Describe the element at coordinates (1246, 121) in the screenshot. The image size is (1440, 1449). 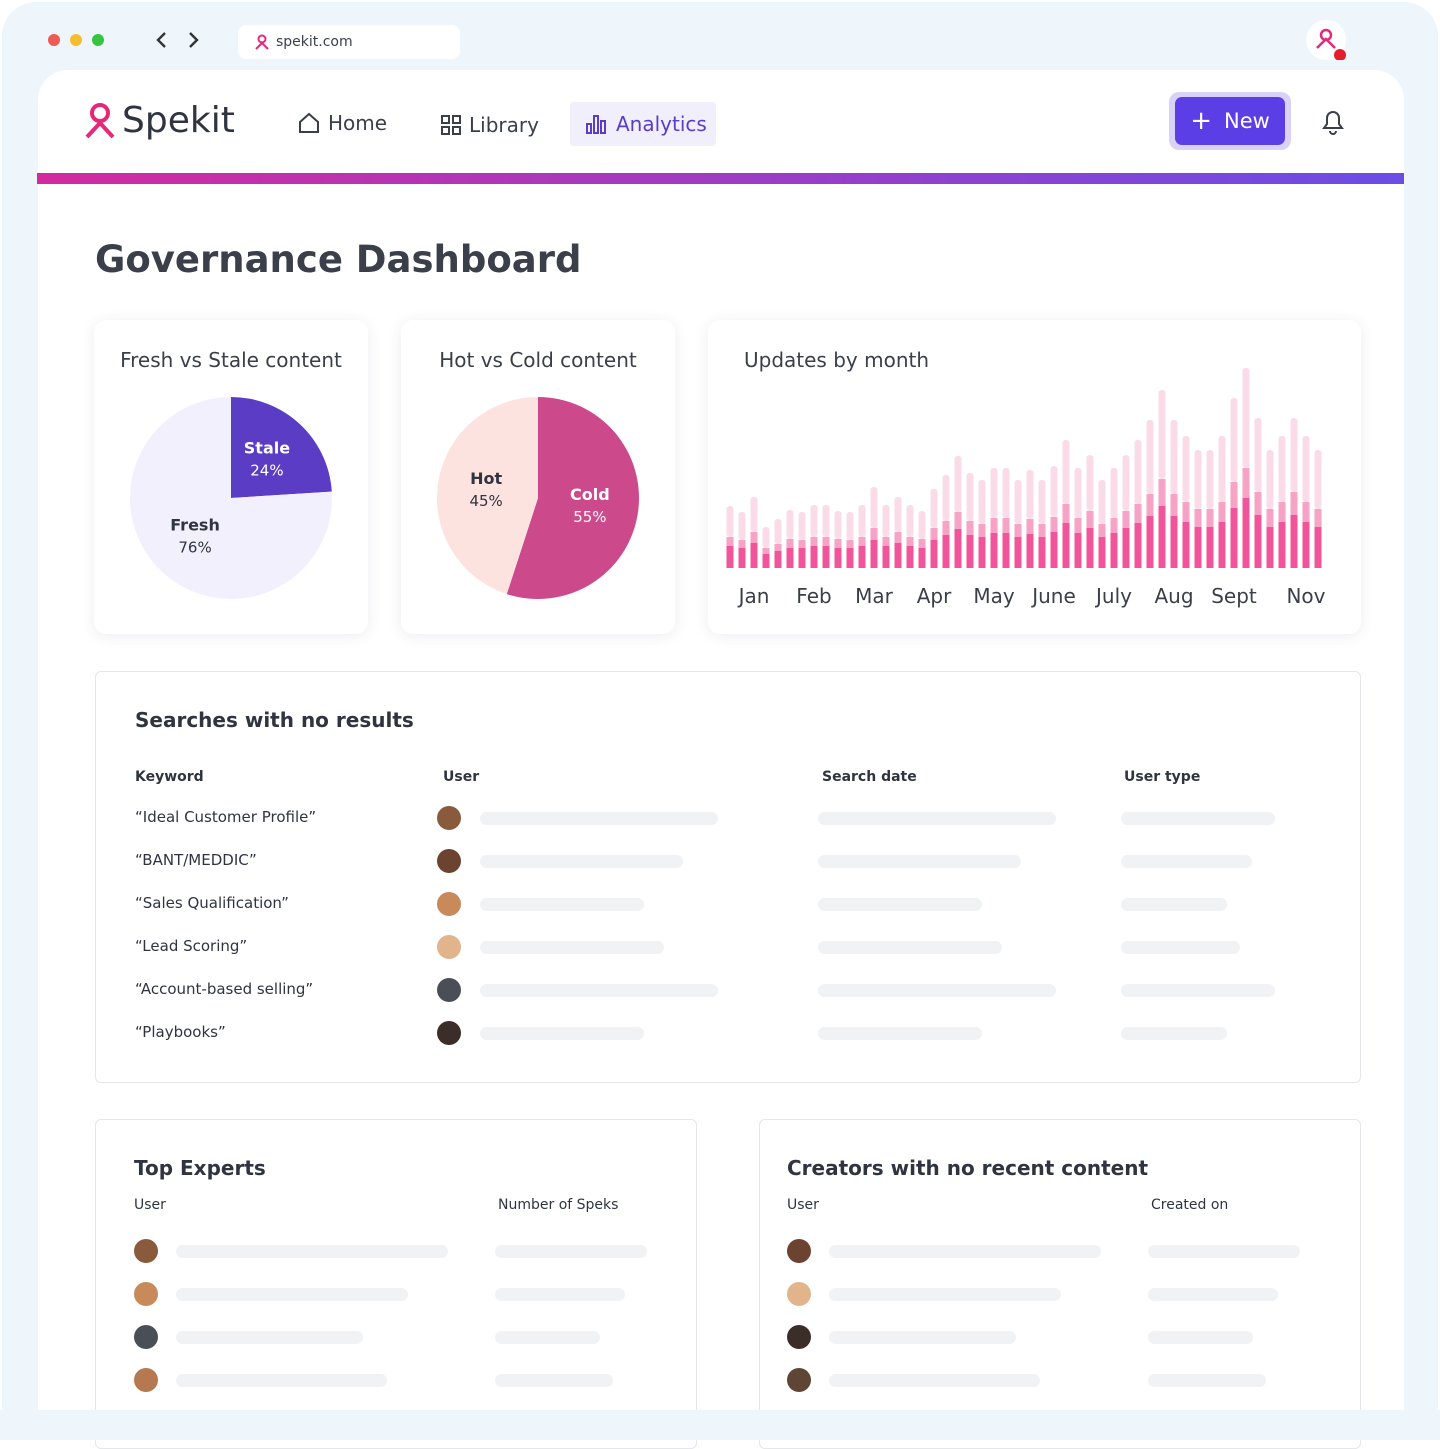
I see `button-label: New` at that location.